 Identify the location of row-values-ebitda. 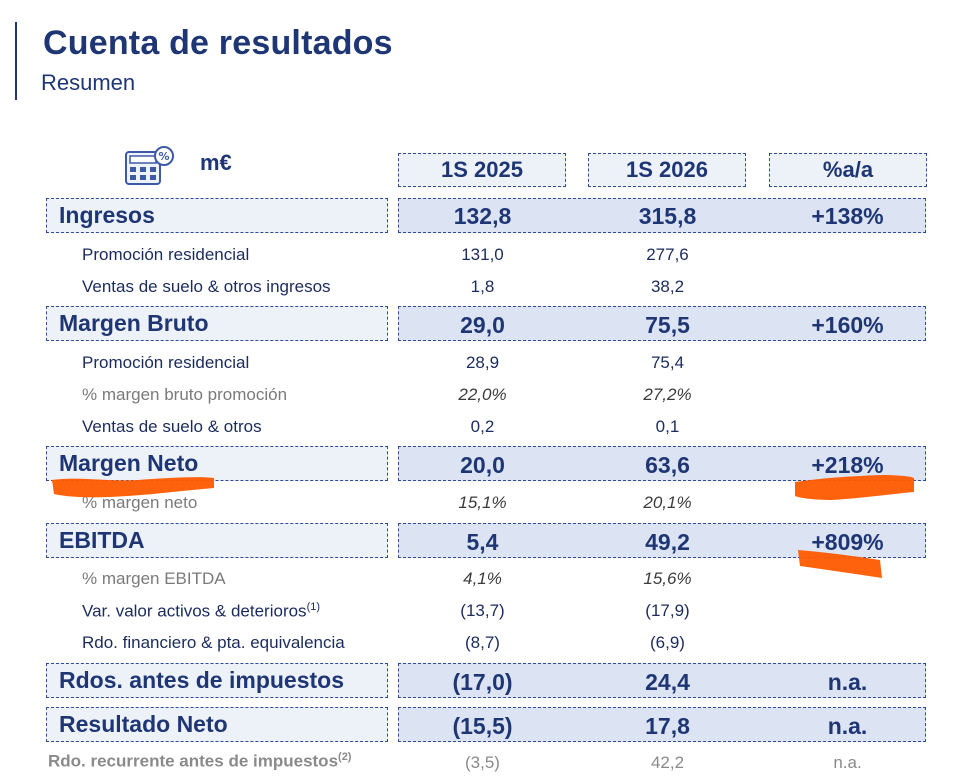
(662, 540).